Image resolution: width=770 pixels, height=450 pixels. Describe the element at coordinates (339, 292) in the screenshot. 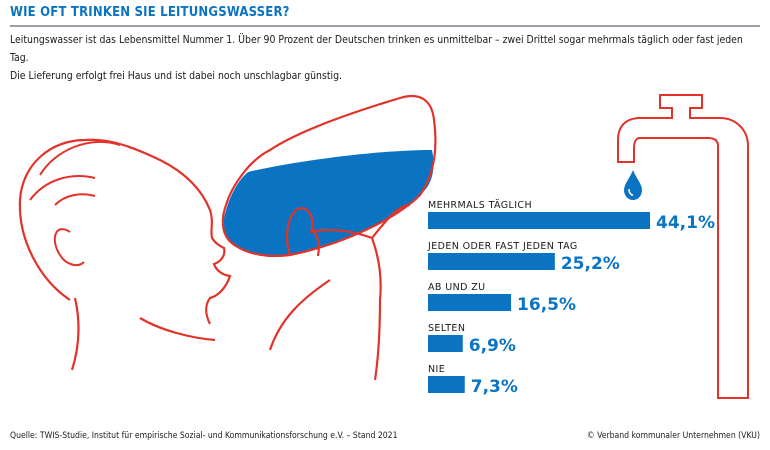

I see `person-arm-outline` at that location.